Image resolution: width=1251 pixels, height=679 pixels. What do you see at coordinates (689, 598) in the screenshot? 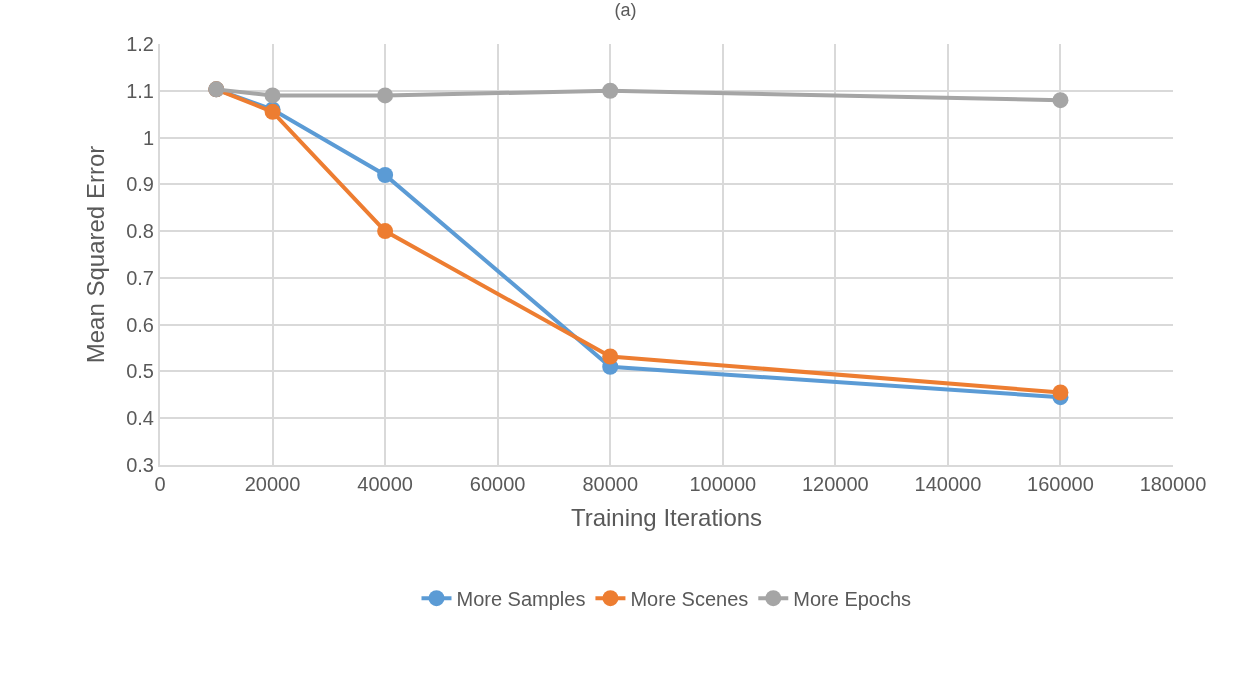
I see `legend-label: More Scenes` at bounding box center [689, 598].